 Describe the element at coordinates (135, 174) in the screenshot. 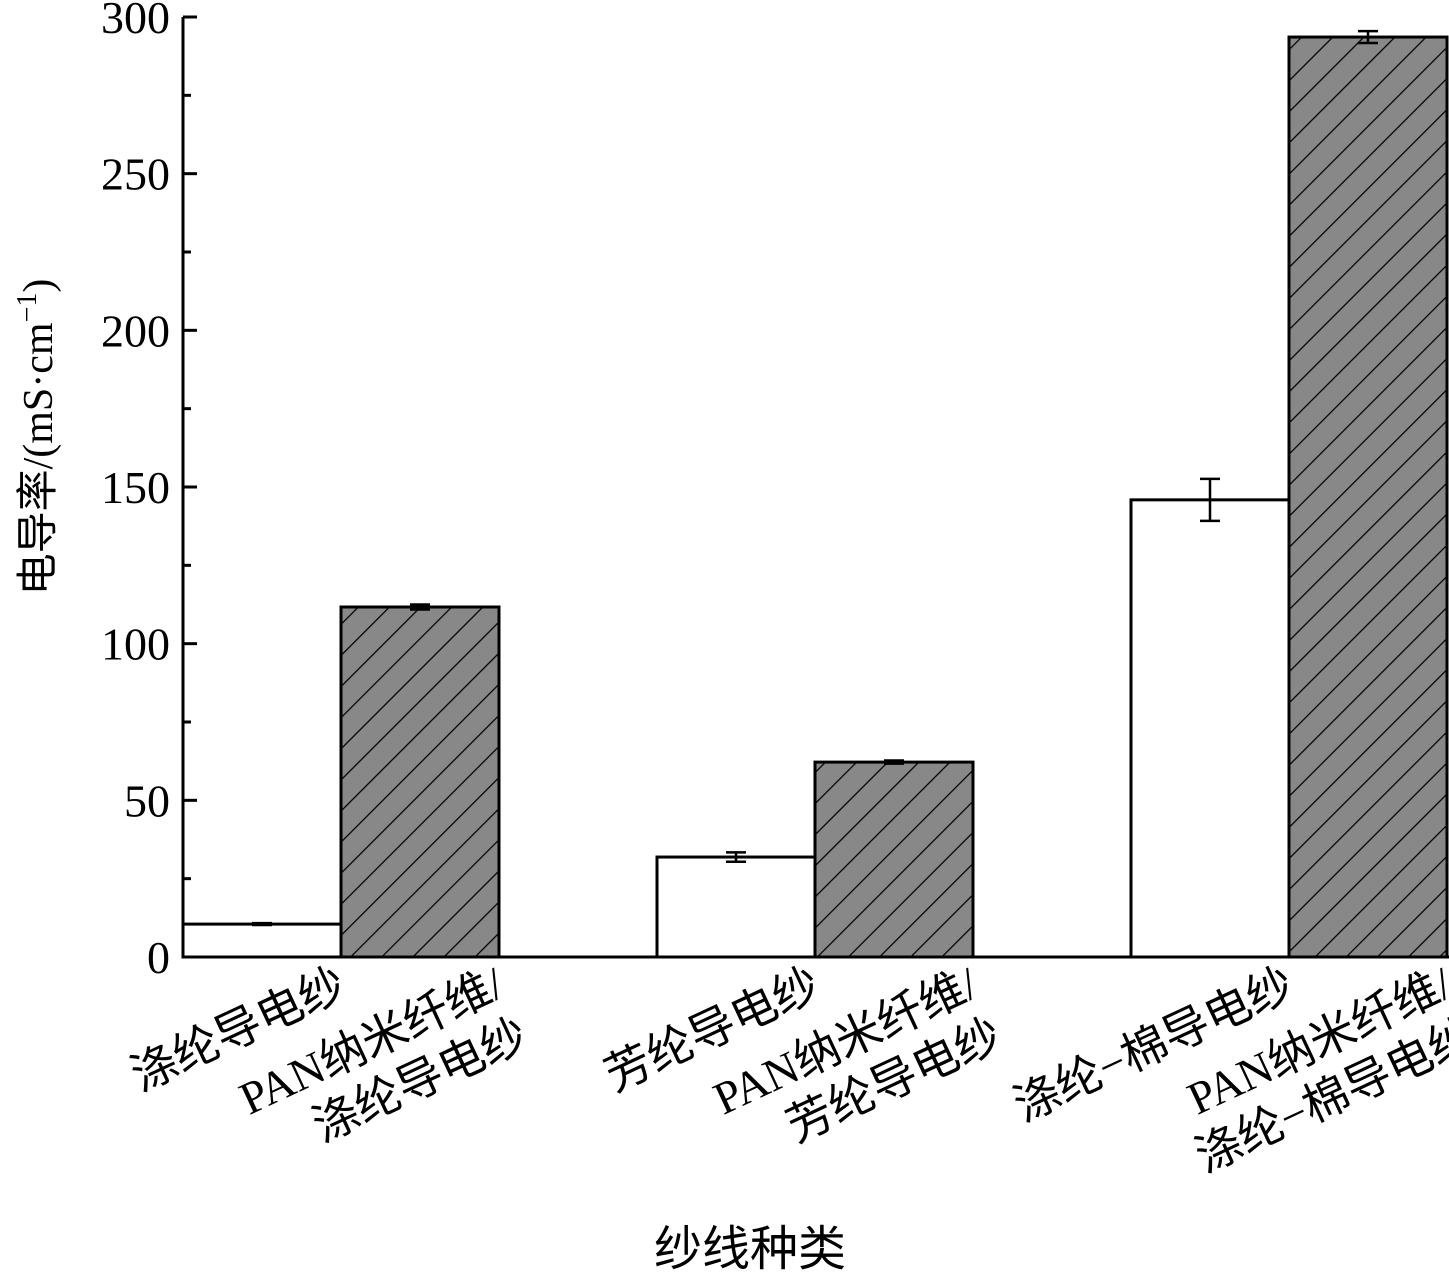

I see `y-tick-label: 250` at that location.